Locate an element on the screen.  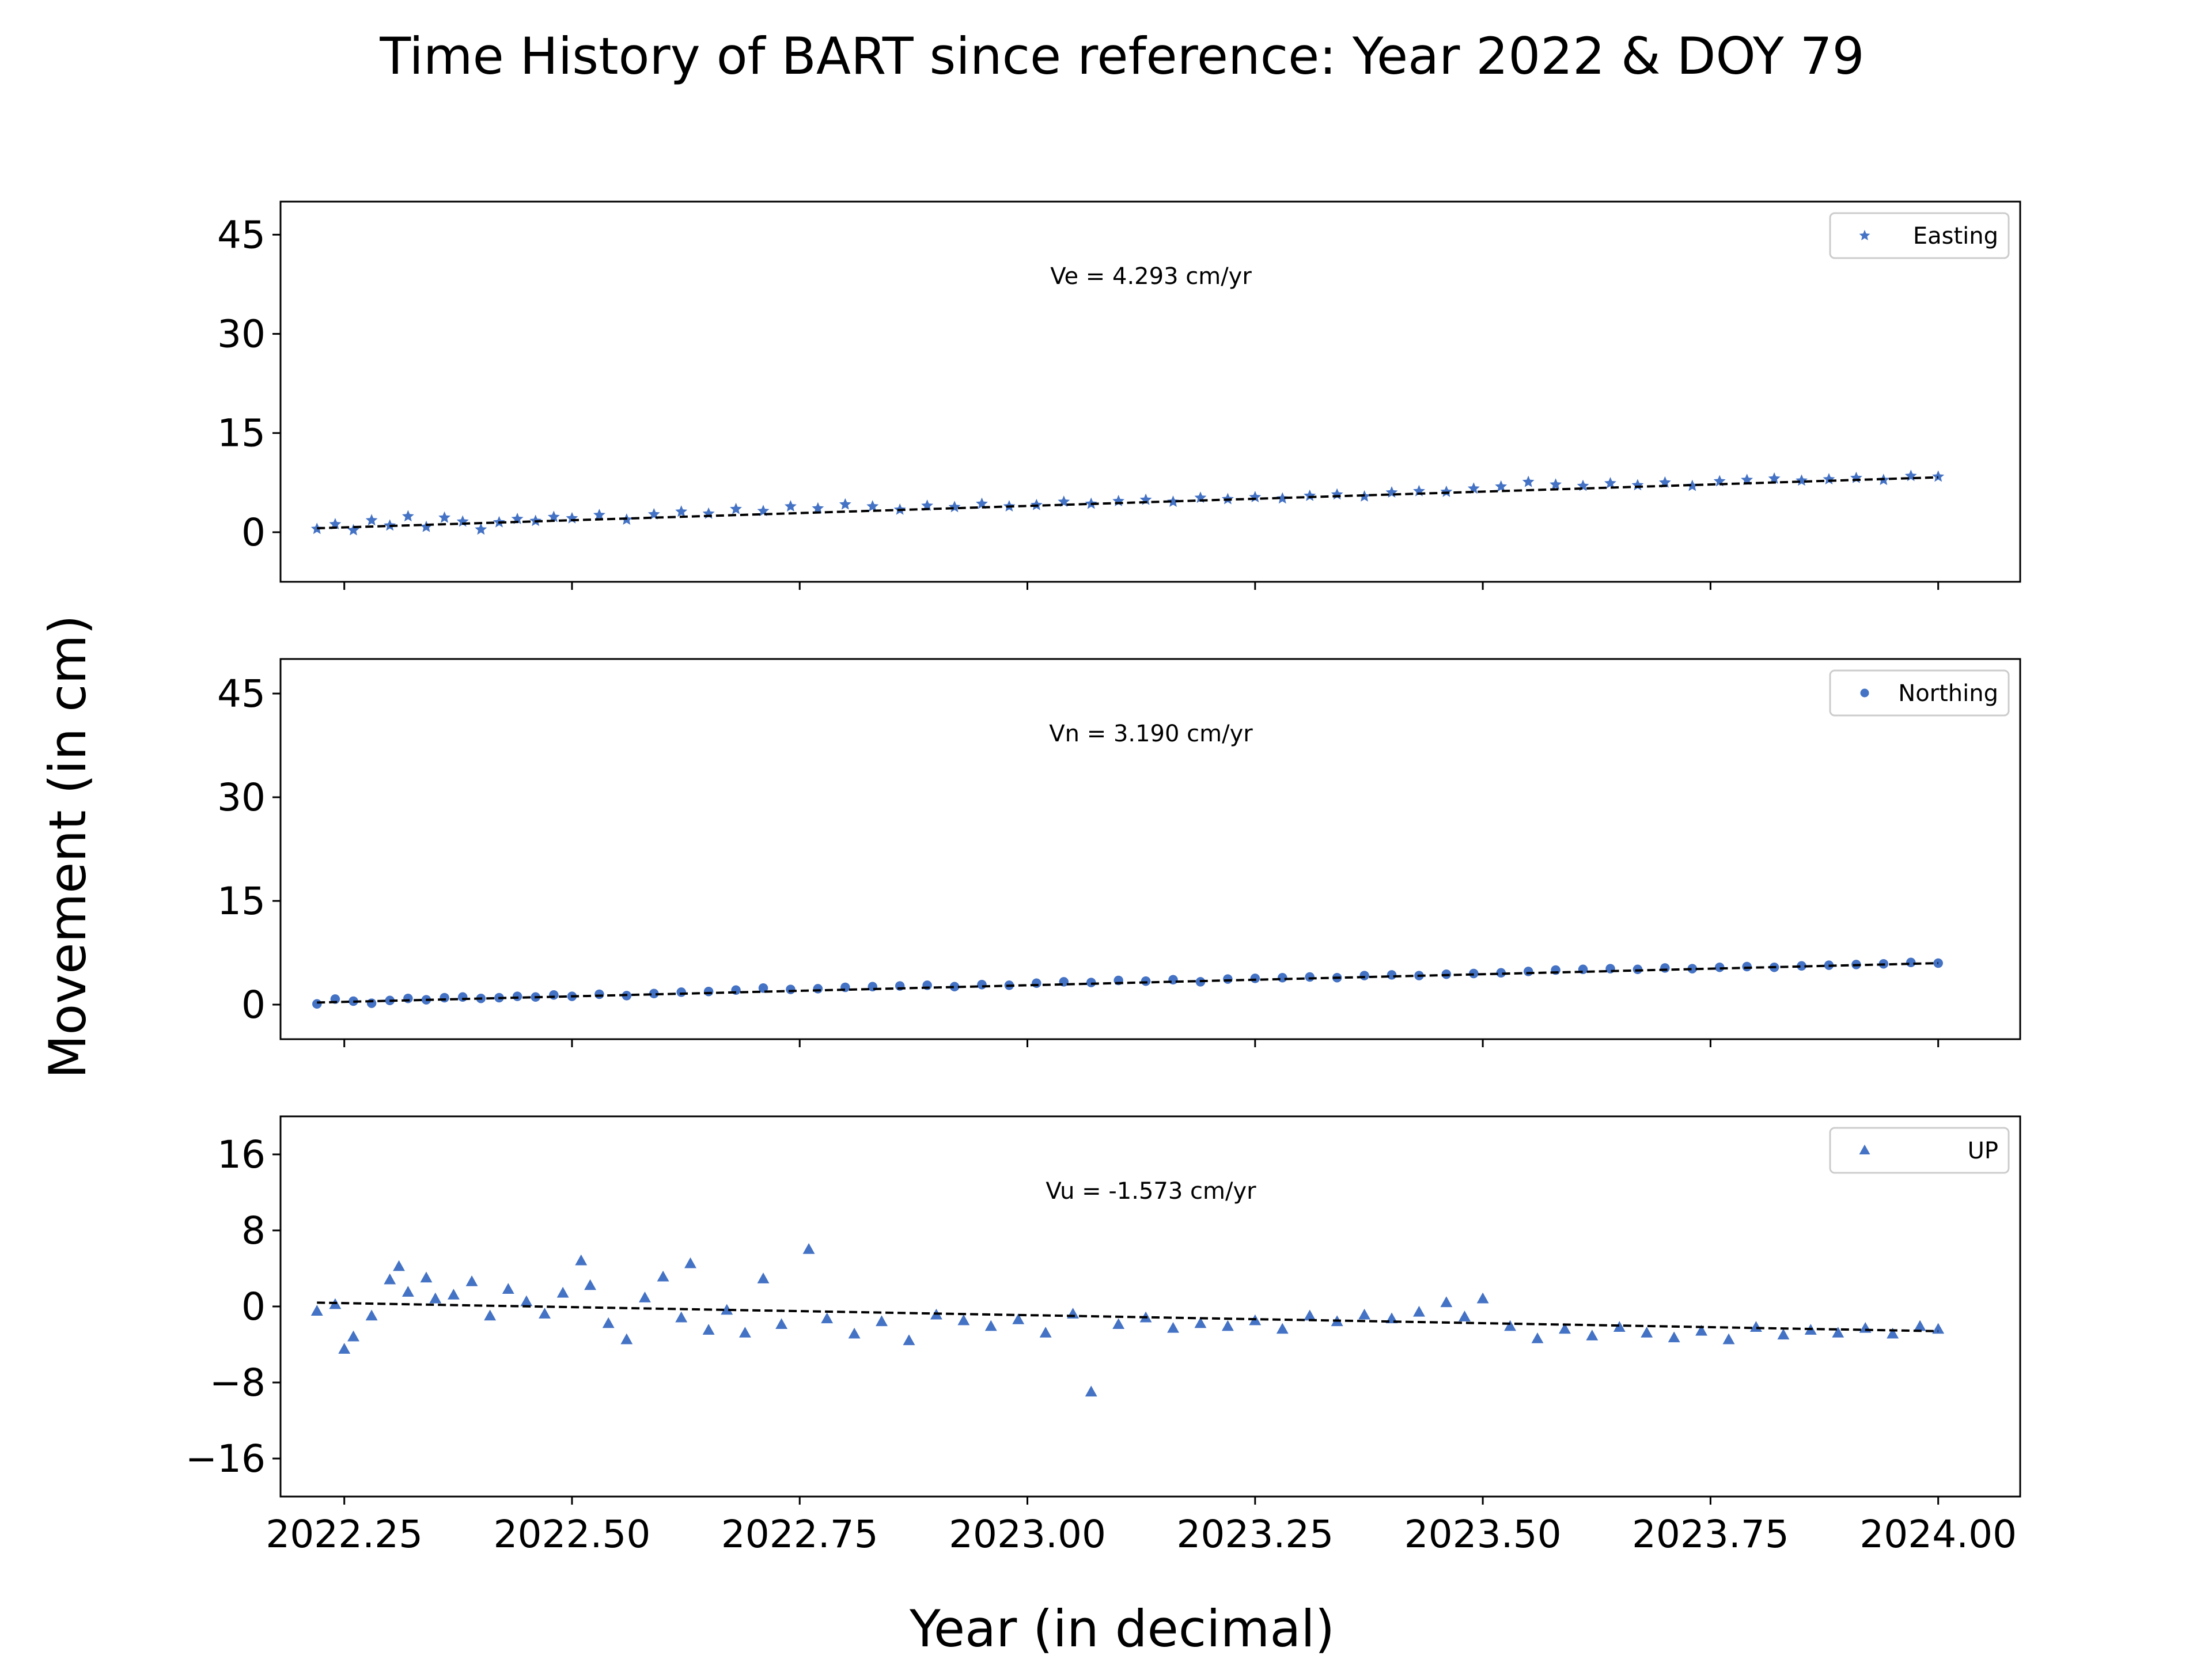
x-tick-label: 2023.00 is located at coordinates (1027, 1534).